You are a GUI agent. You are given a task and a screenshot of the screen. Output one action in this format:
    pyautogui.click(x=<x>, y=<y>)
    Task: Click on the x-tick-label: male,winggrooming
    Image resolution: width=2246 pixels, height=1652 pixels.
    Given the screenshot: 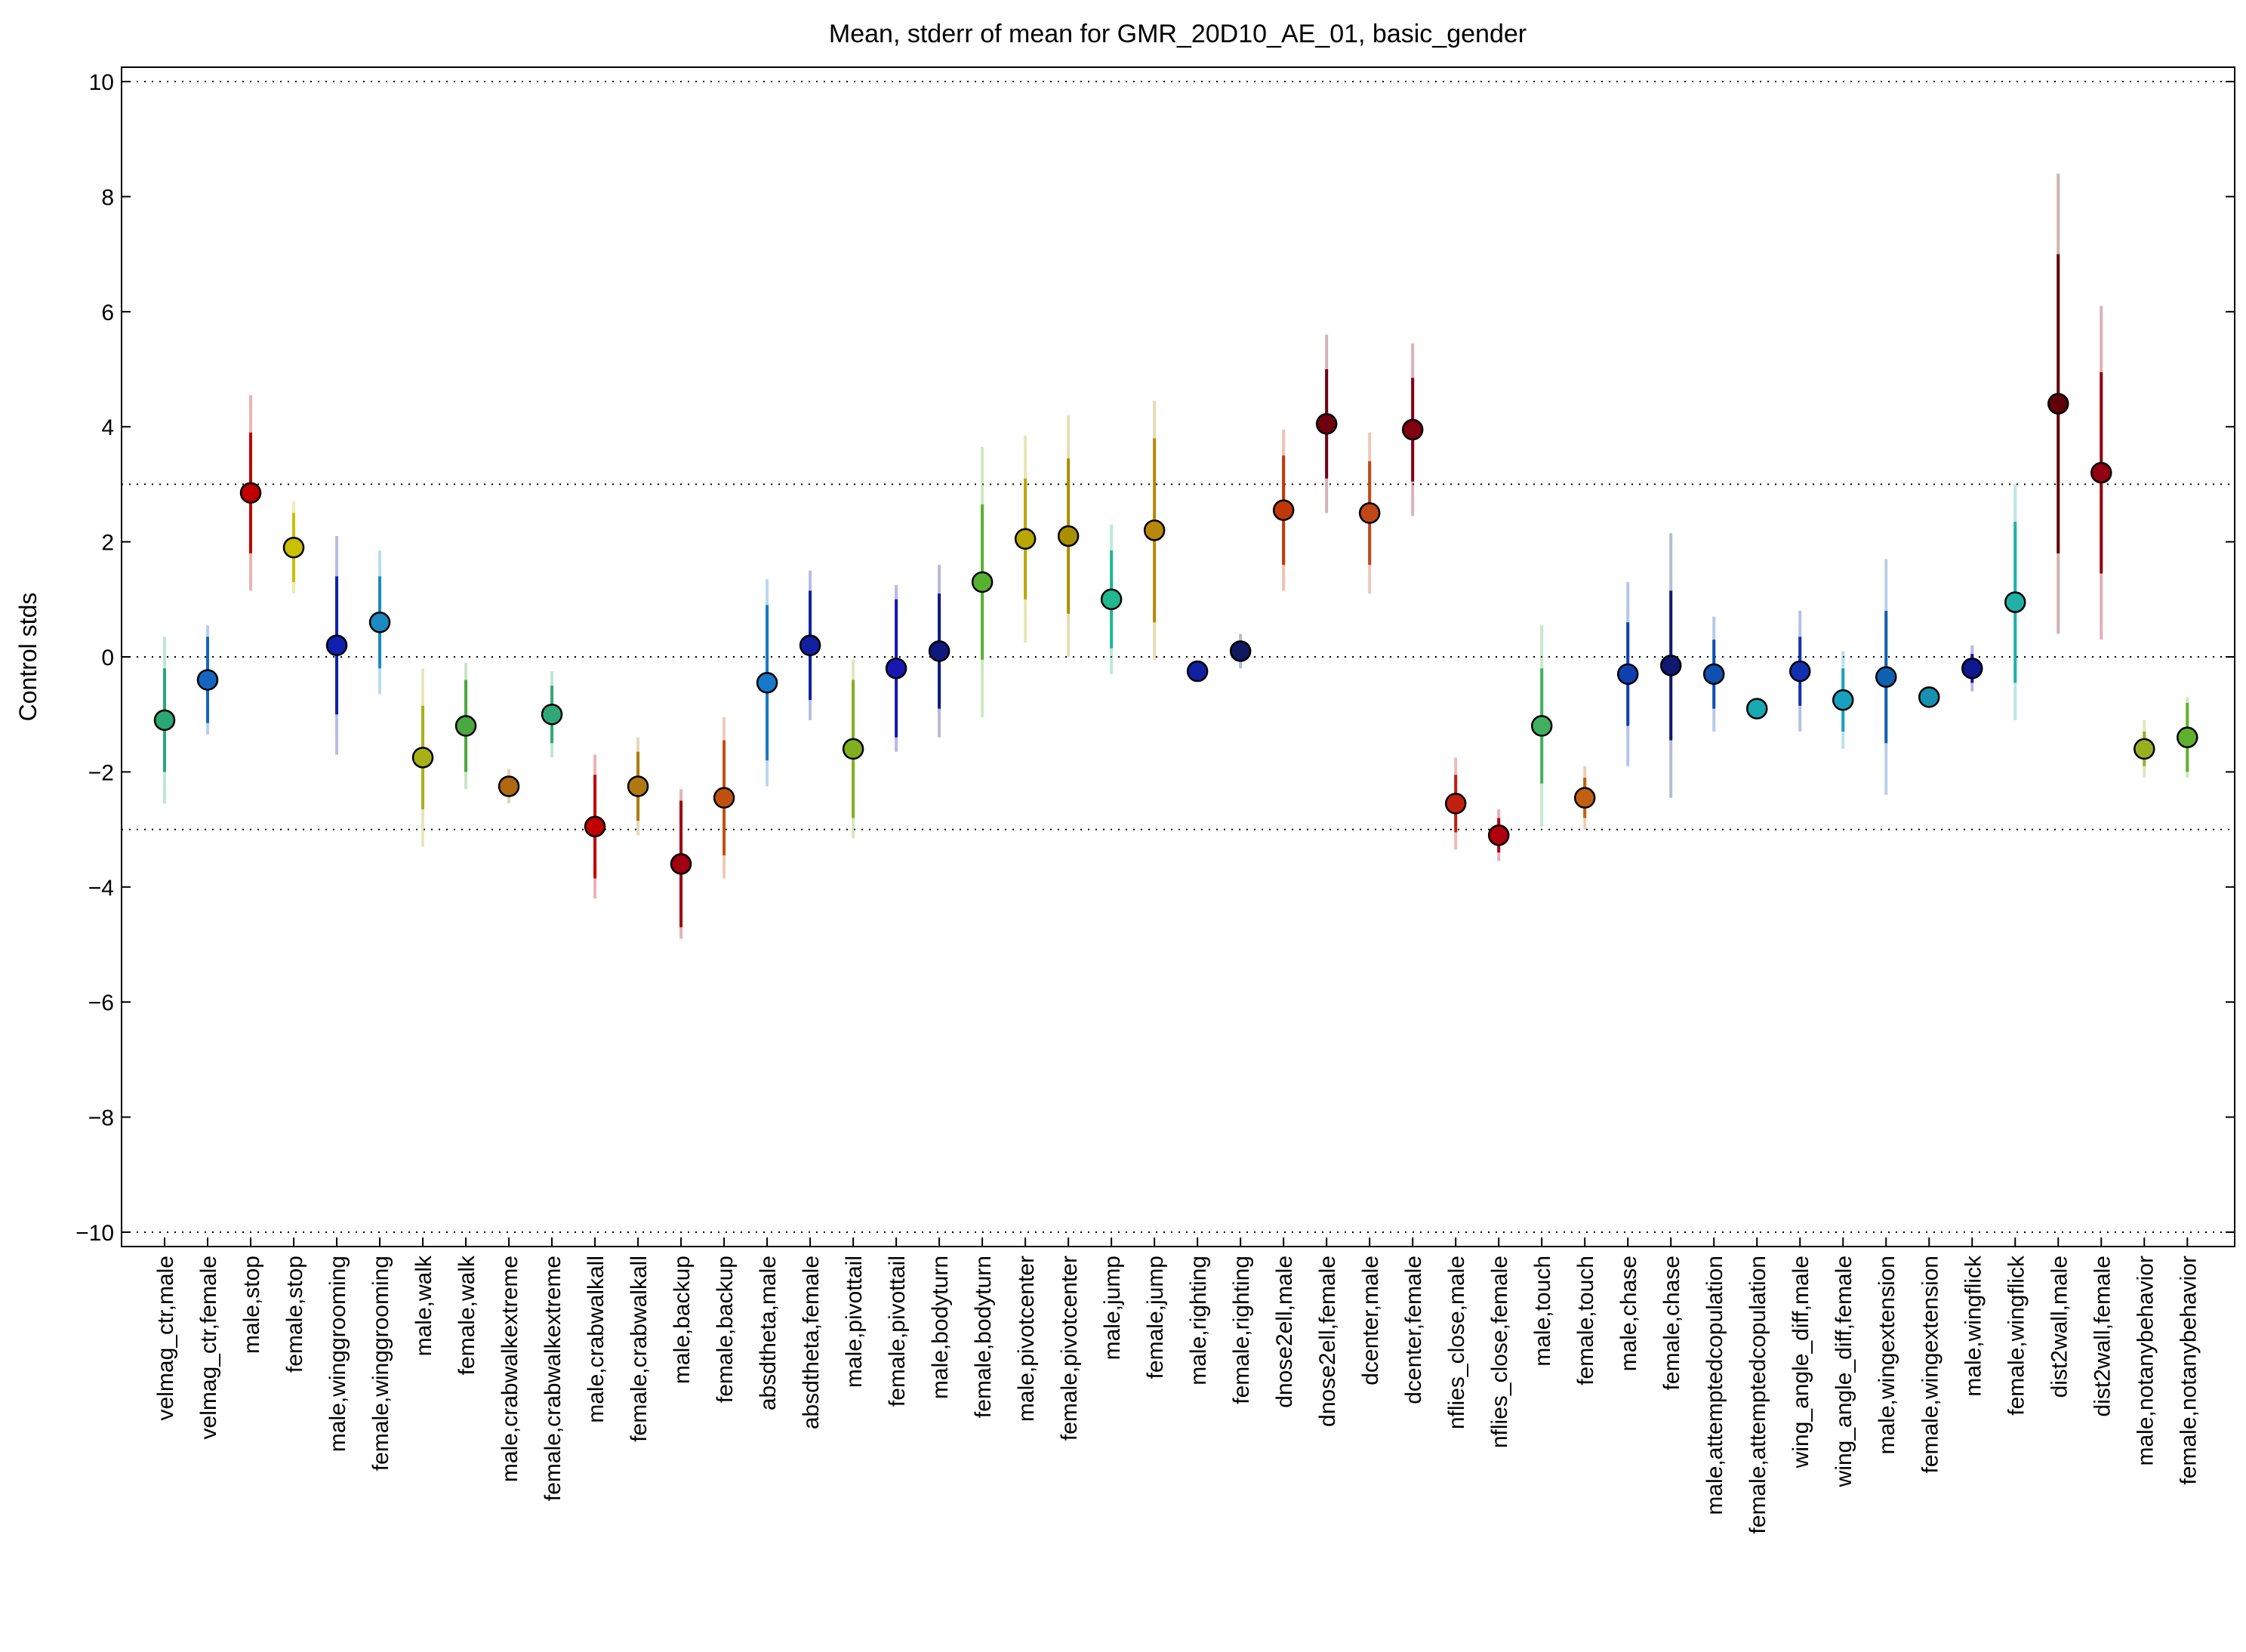 What is the action you would take?
    pyautogui.click(x=337, y=1354)
    